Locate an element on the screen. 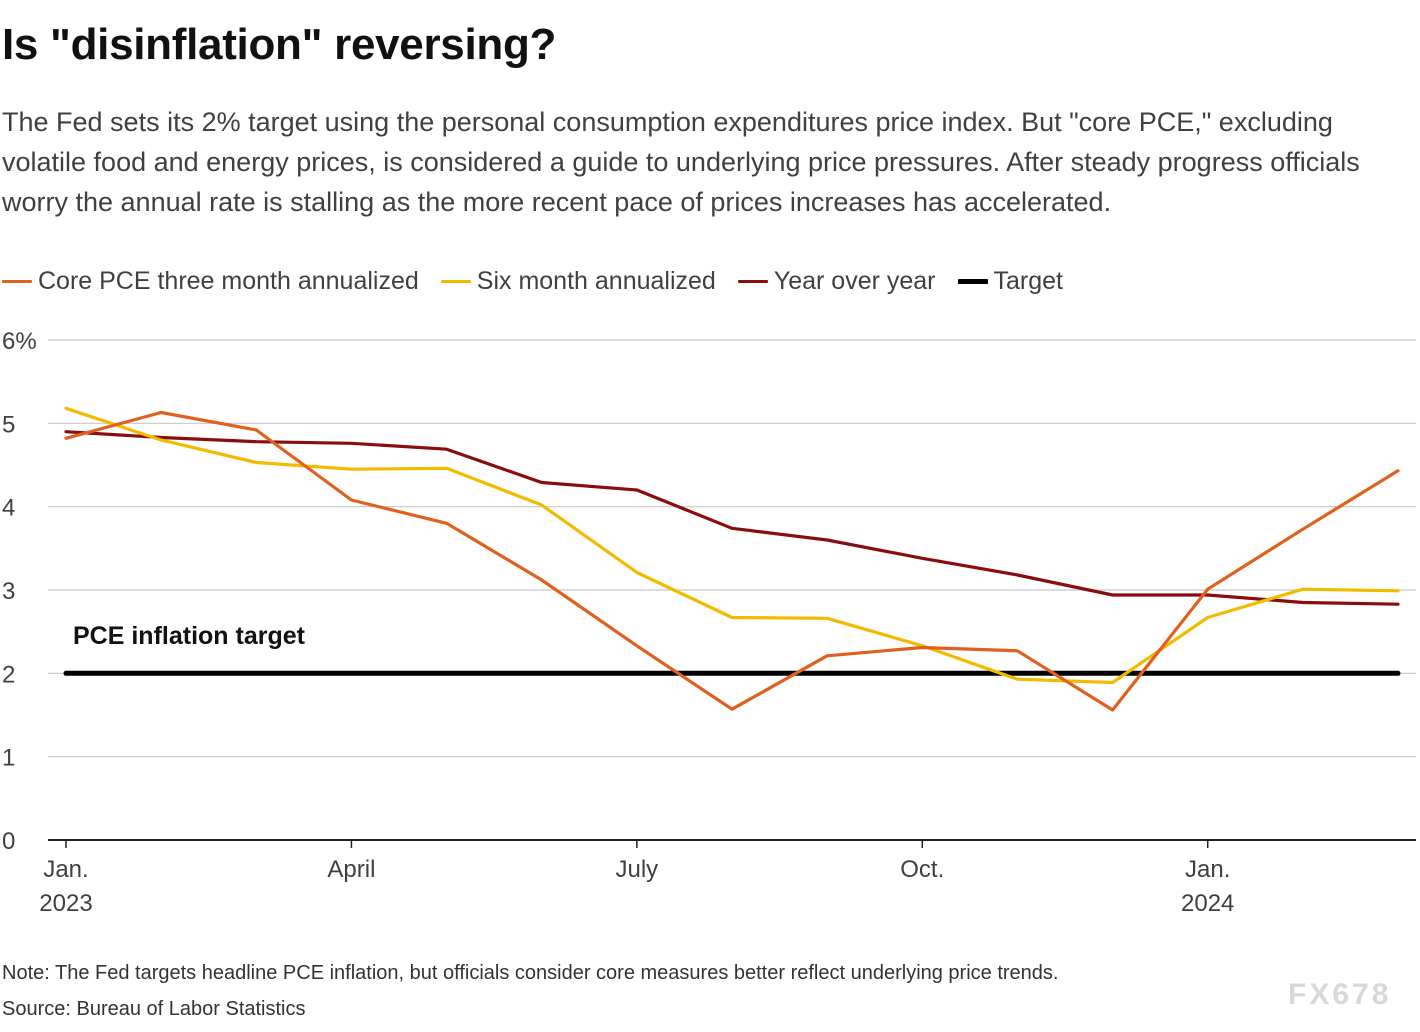 This screenshot has height=1032, width=1420. y-tick-label: 2 is located at coordinates (8, 674).